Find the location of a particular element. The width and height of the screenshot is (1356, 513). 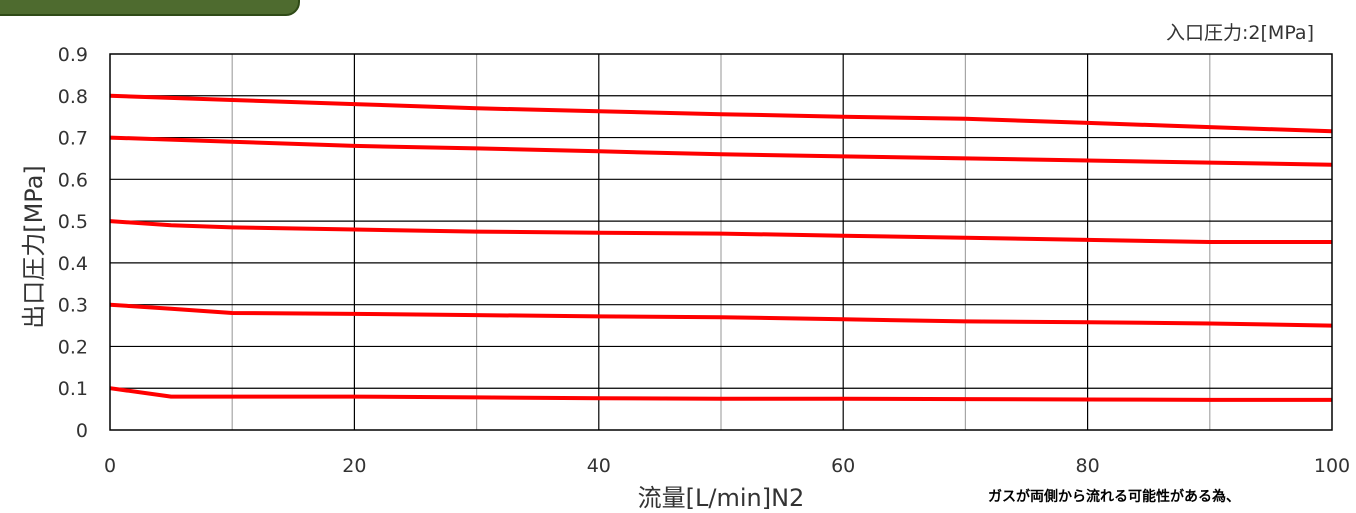

y-tick-label: 0.1 is located at coordinates (73, 389).